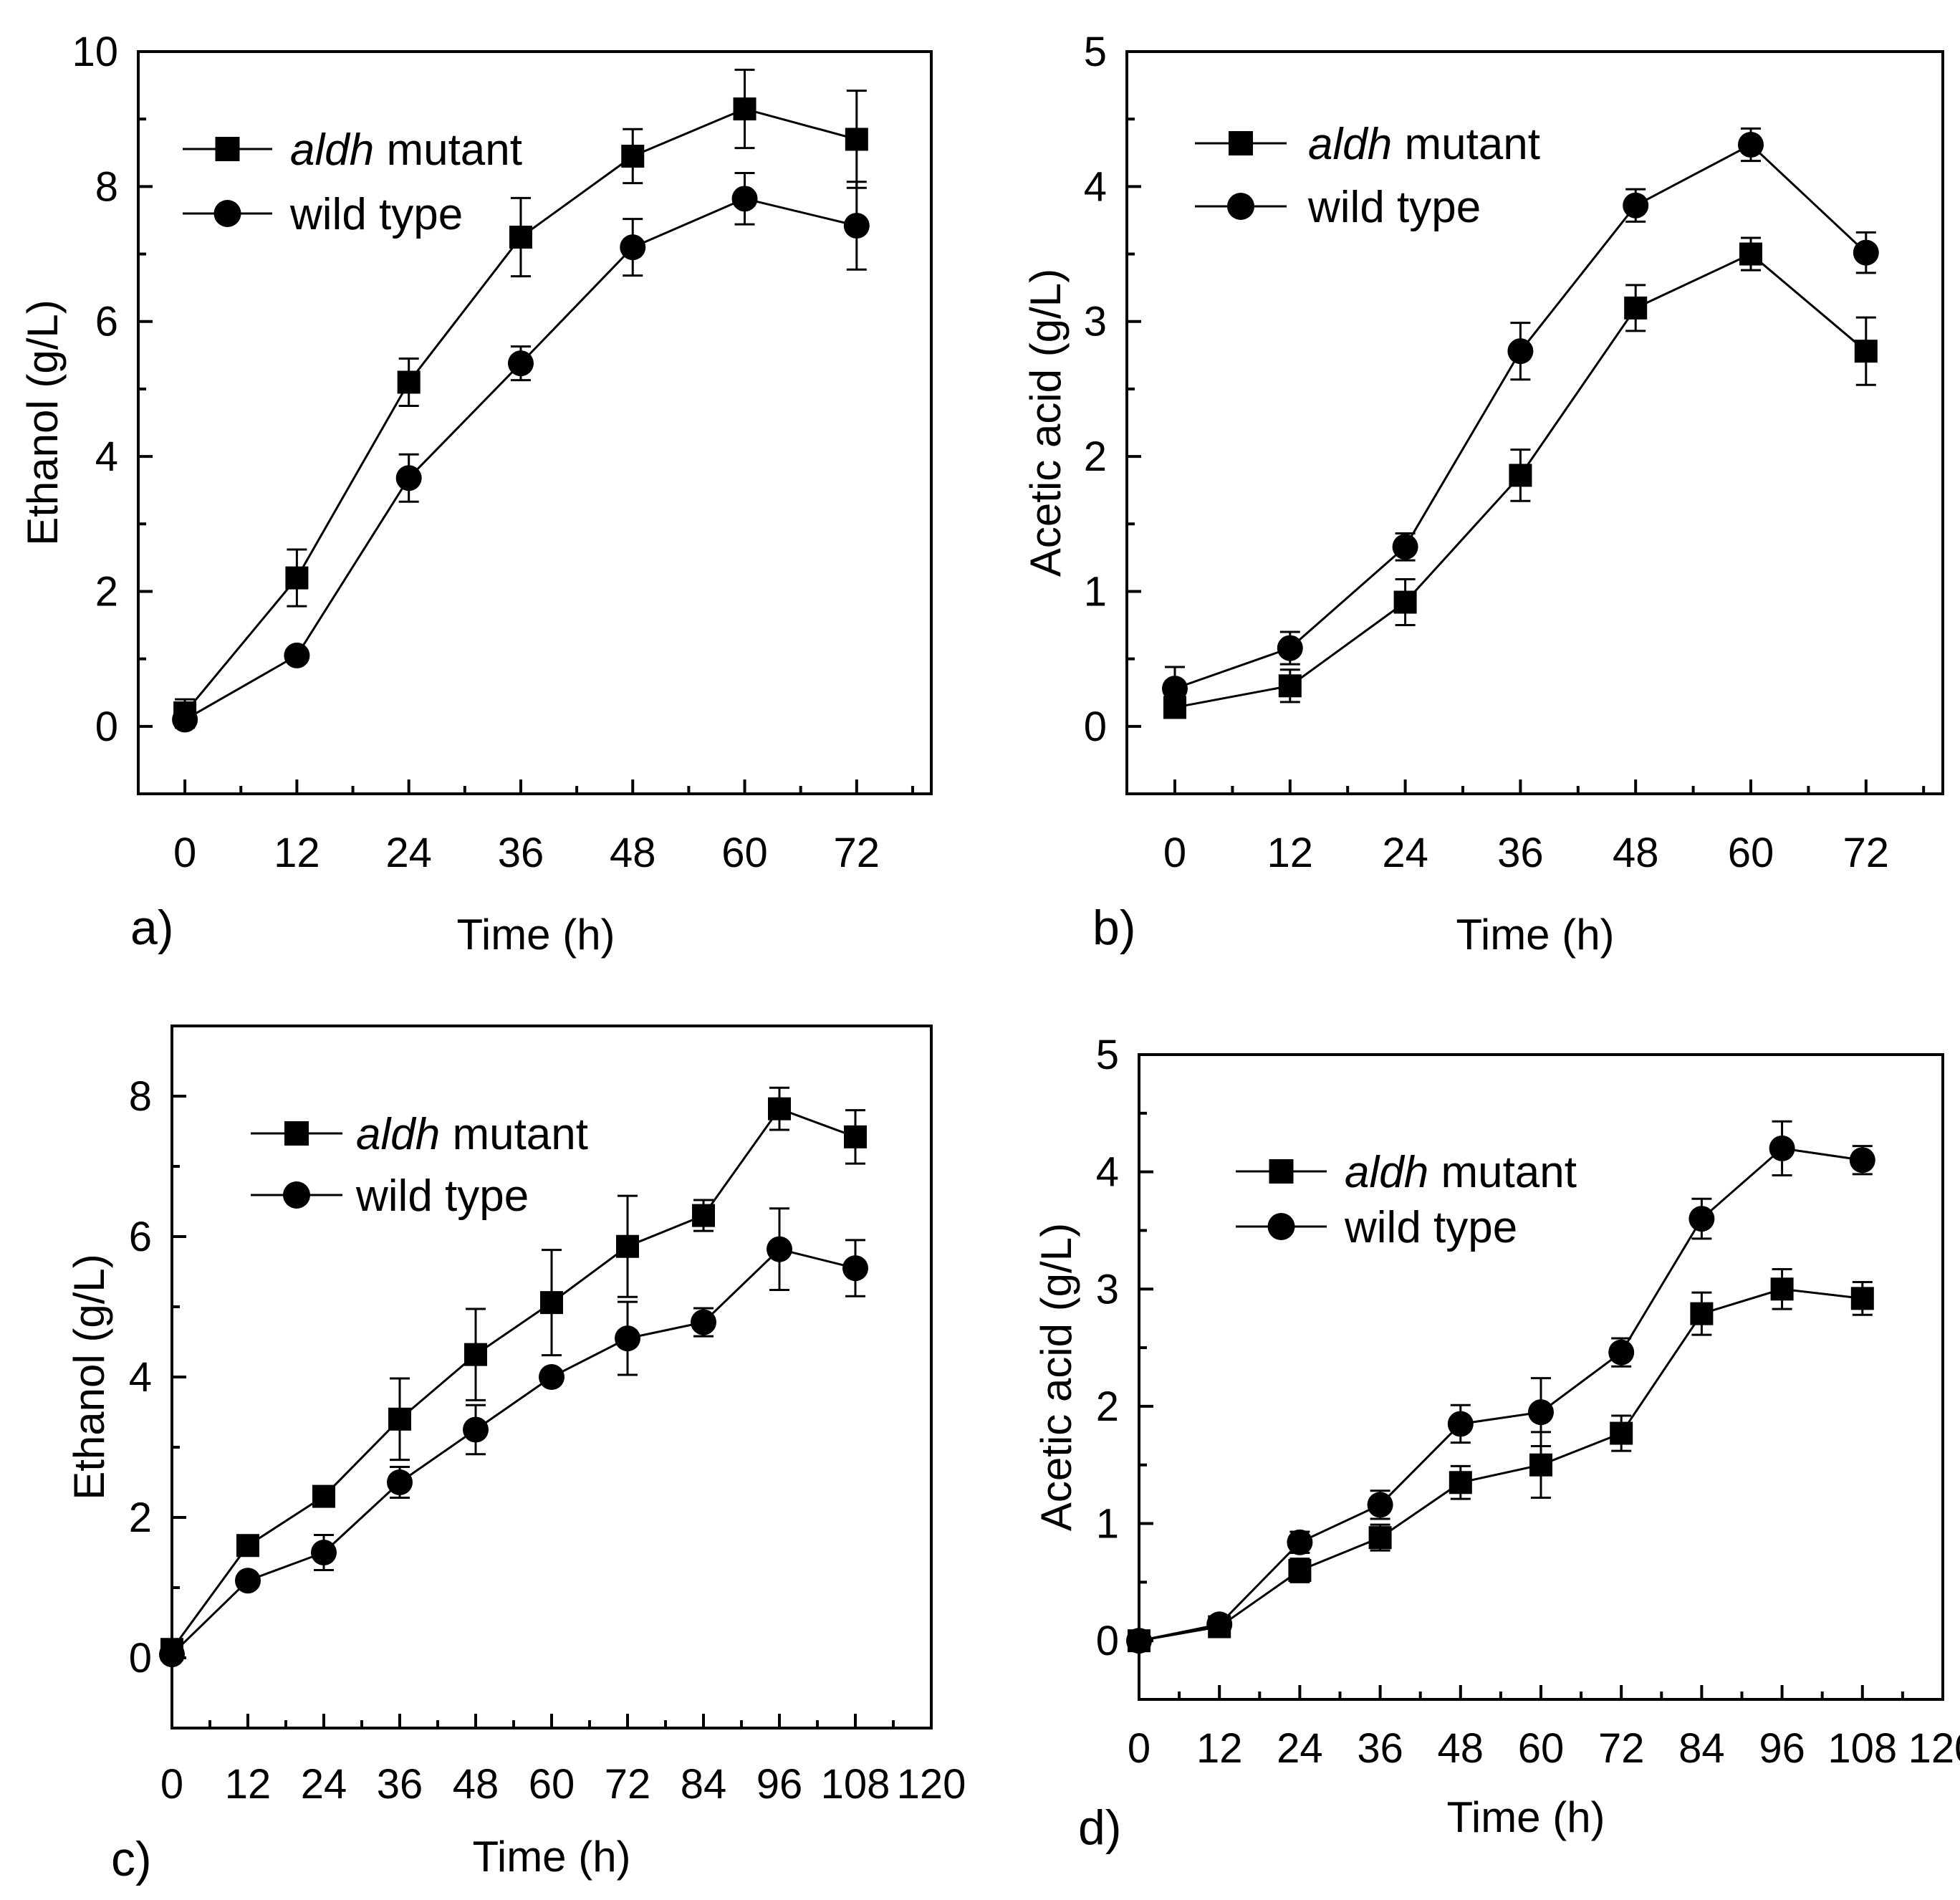 This screenshot has width=1960, height=1900. I want to click on panel-label: c), so click(131, 1859).